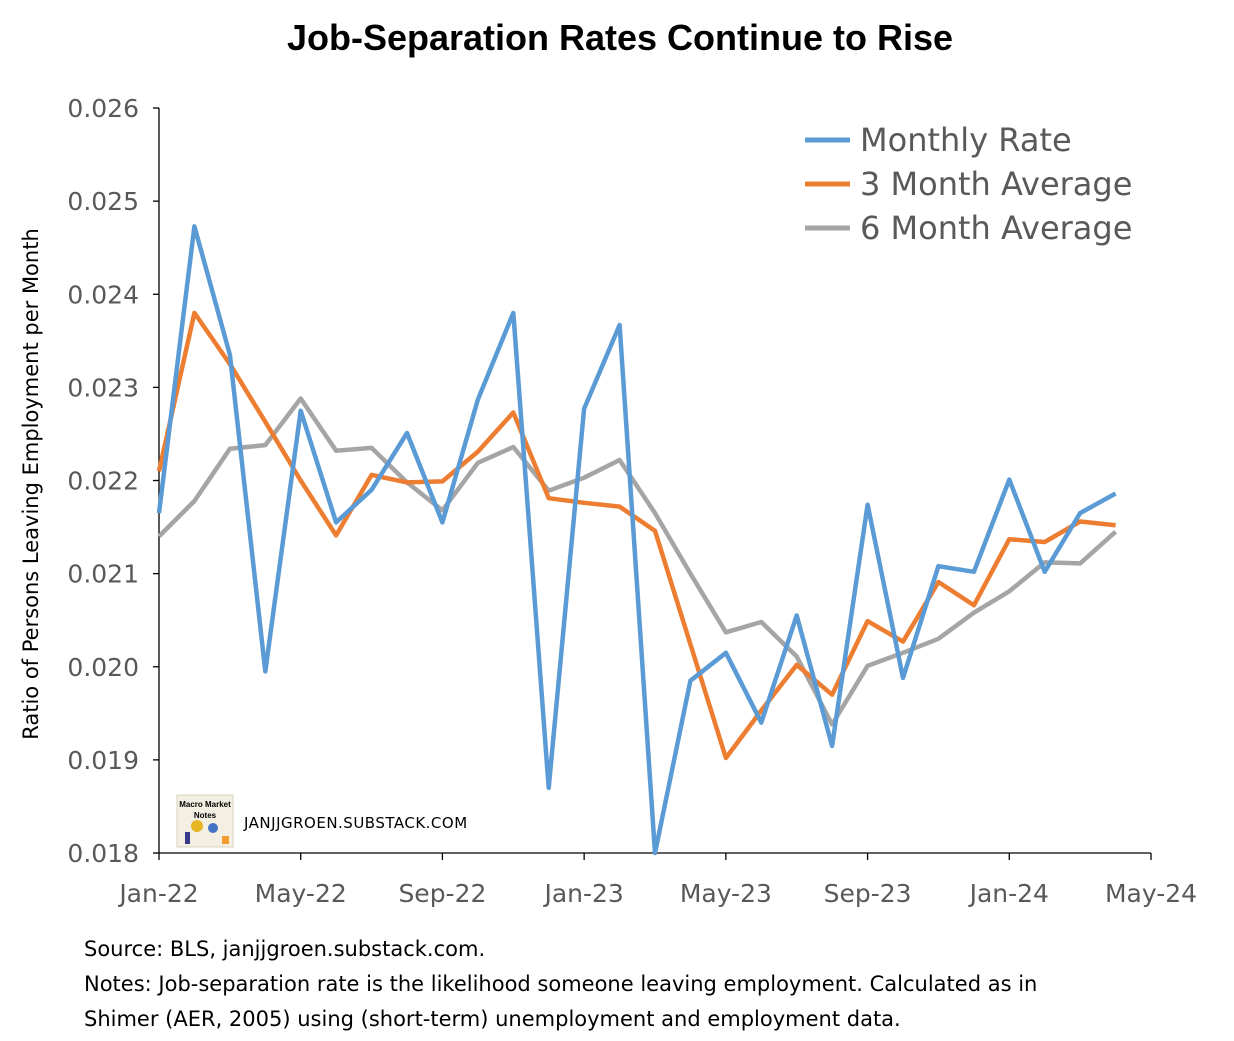 The image size is (1234, 1041). Describe the element at coordinates (205, 804) in the screenshot. I see `svg-text: Macro Market` at that location.